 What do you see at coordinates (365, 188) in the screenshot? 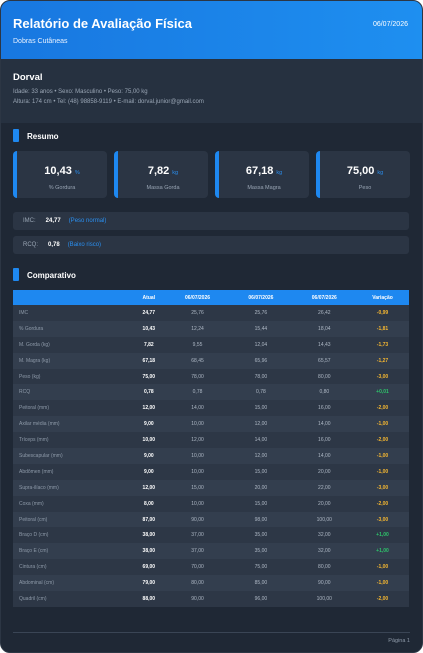
I see `card-label: Peso` at bounding box center [365, 188].